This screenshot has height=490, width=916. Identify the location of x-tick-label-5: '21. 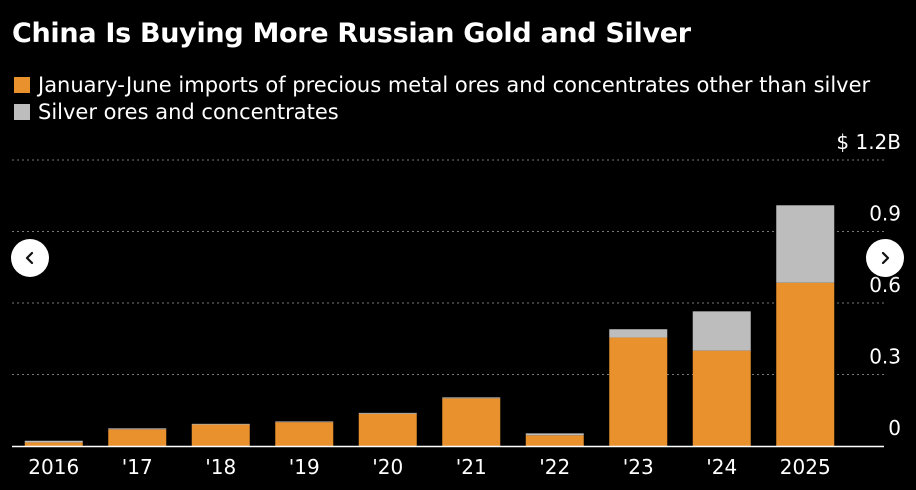
(471, 467).